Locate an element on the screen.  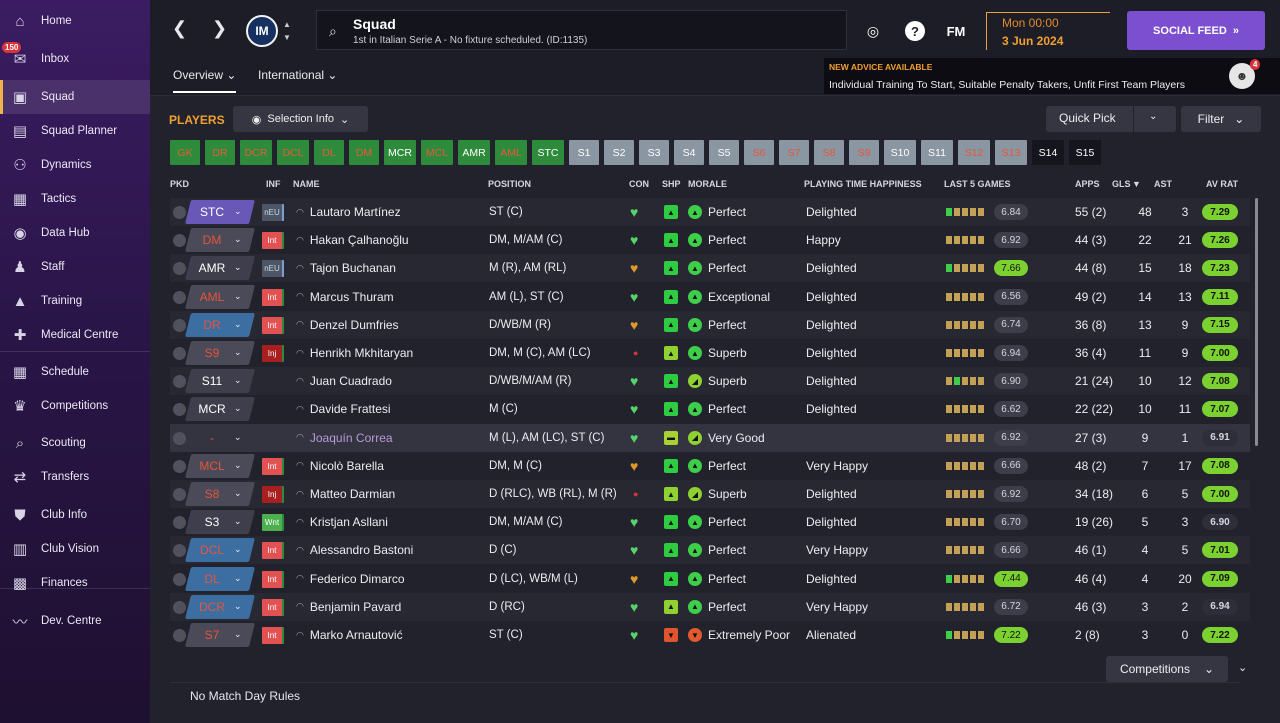
sidebar-item-dev-centre: 〰 Dev. Centre is located at coordinates (75, 621).